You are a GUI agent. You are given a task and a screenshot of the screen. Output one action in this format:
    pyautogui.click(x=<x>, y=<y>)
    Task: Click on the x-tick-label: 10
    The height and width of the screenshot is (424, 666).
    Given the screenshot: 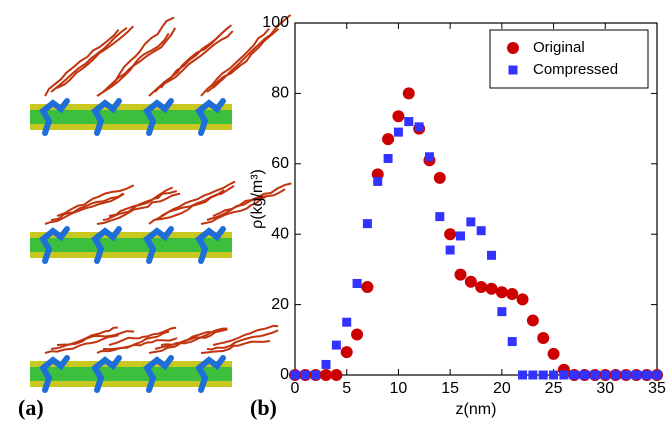 What is the action you would take?
    pyautogui.click(x=399, y=388)
    